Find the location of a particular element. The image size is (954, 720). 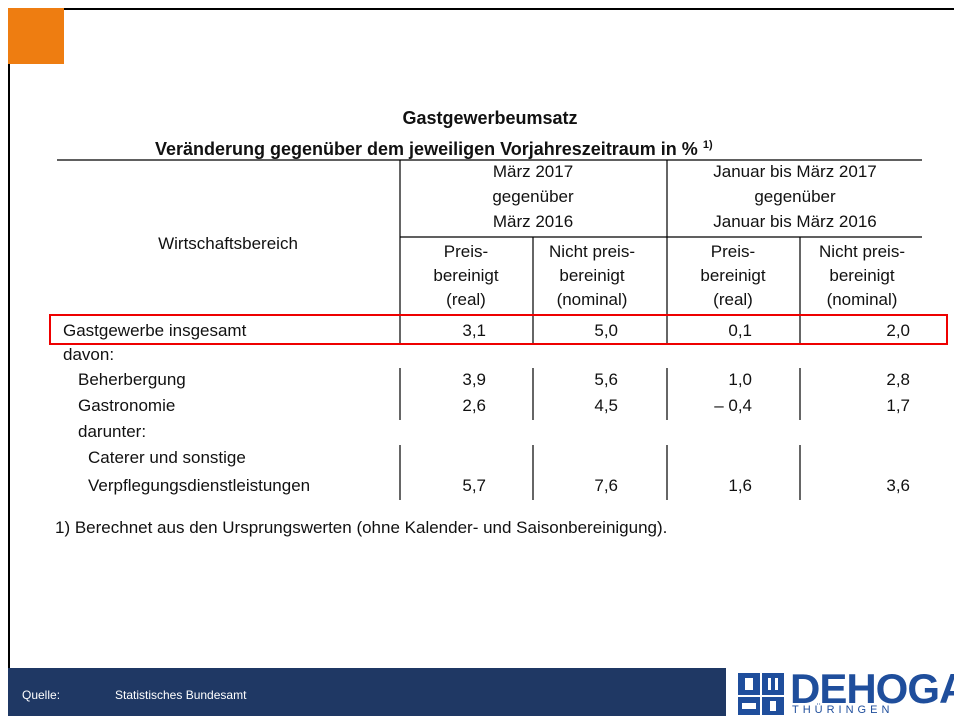

cell-value: 2,0 is located at coordinates (898, 330).